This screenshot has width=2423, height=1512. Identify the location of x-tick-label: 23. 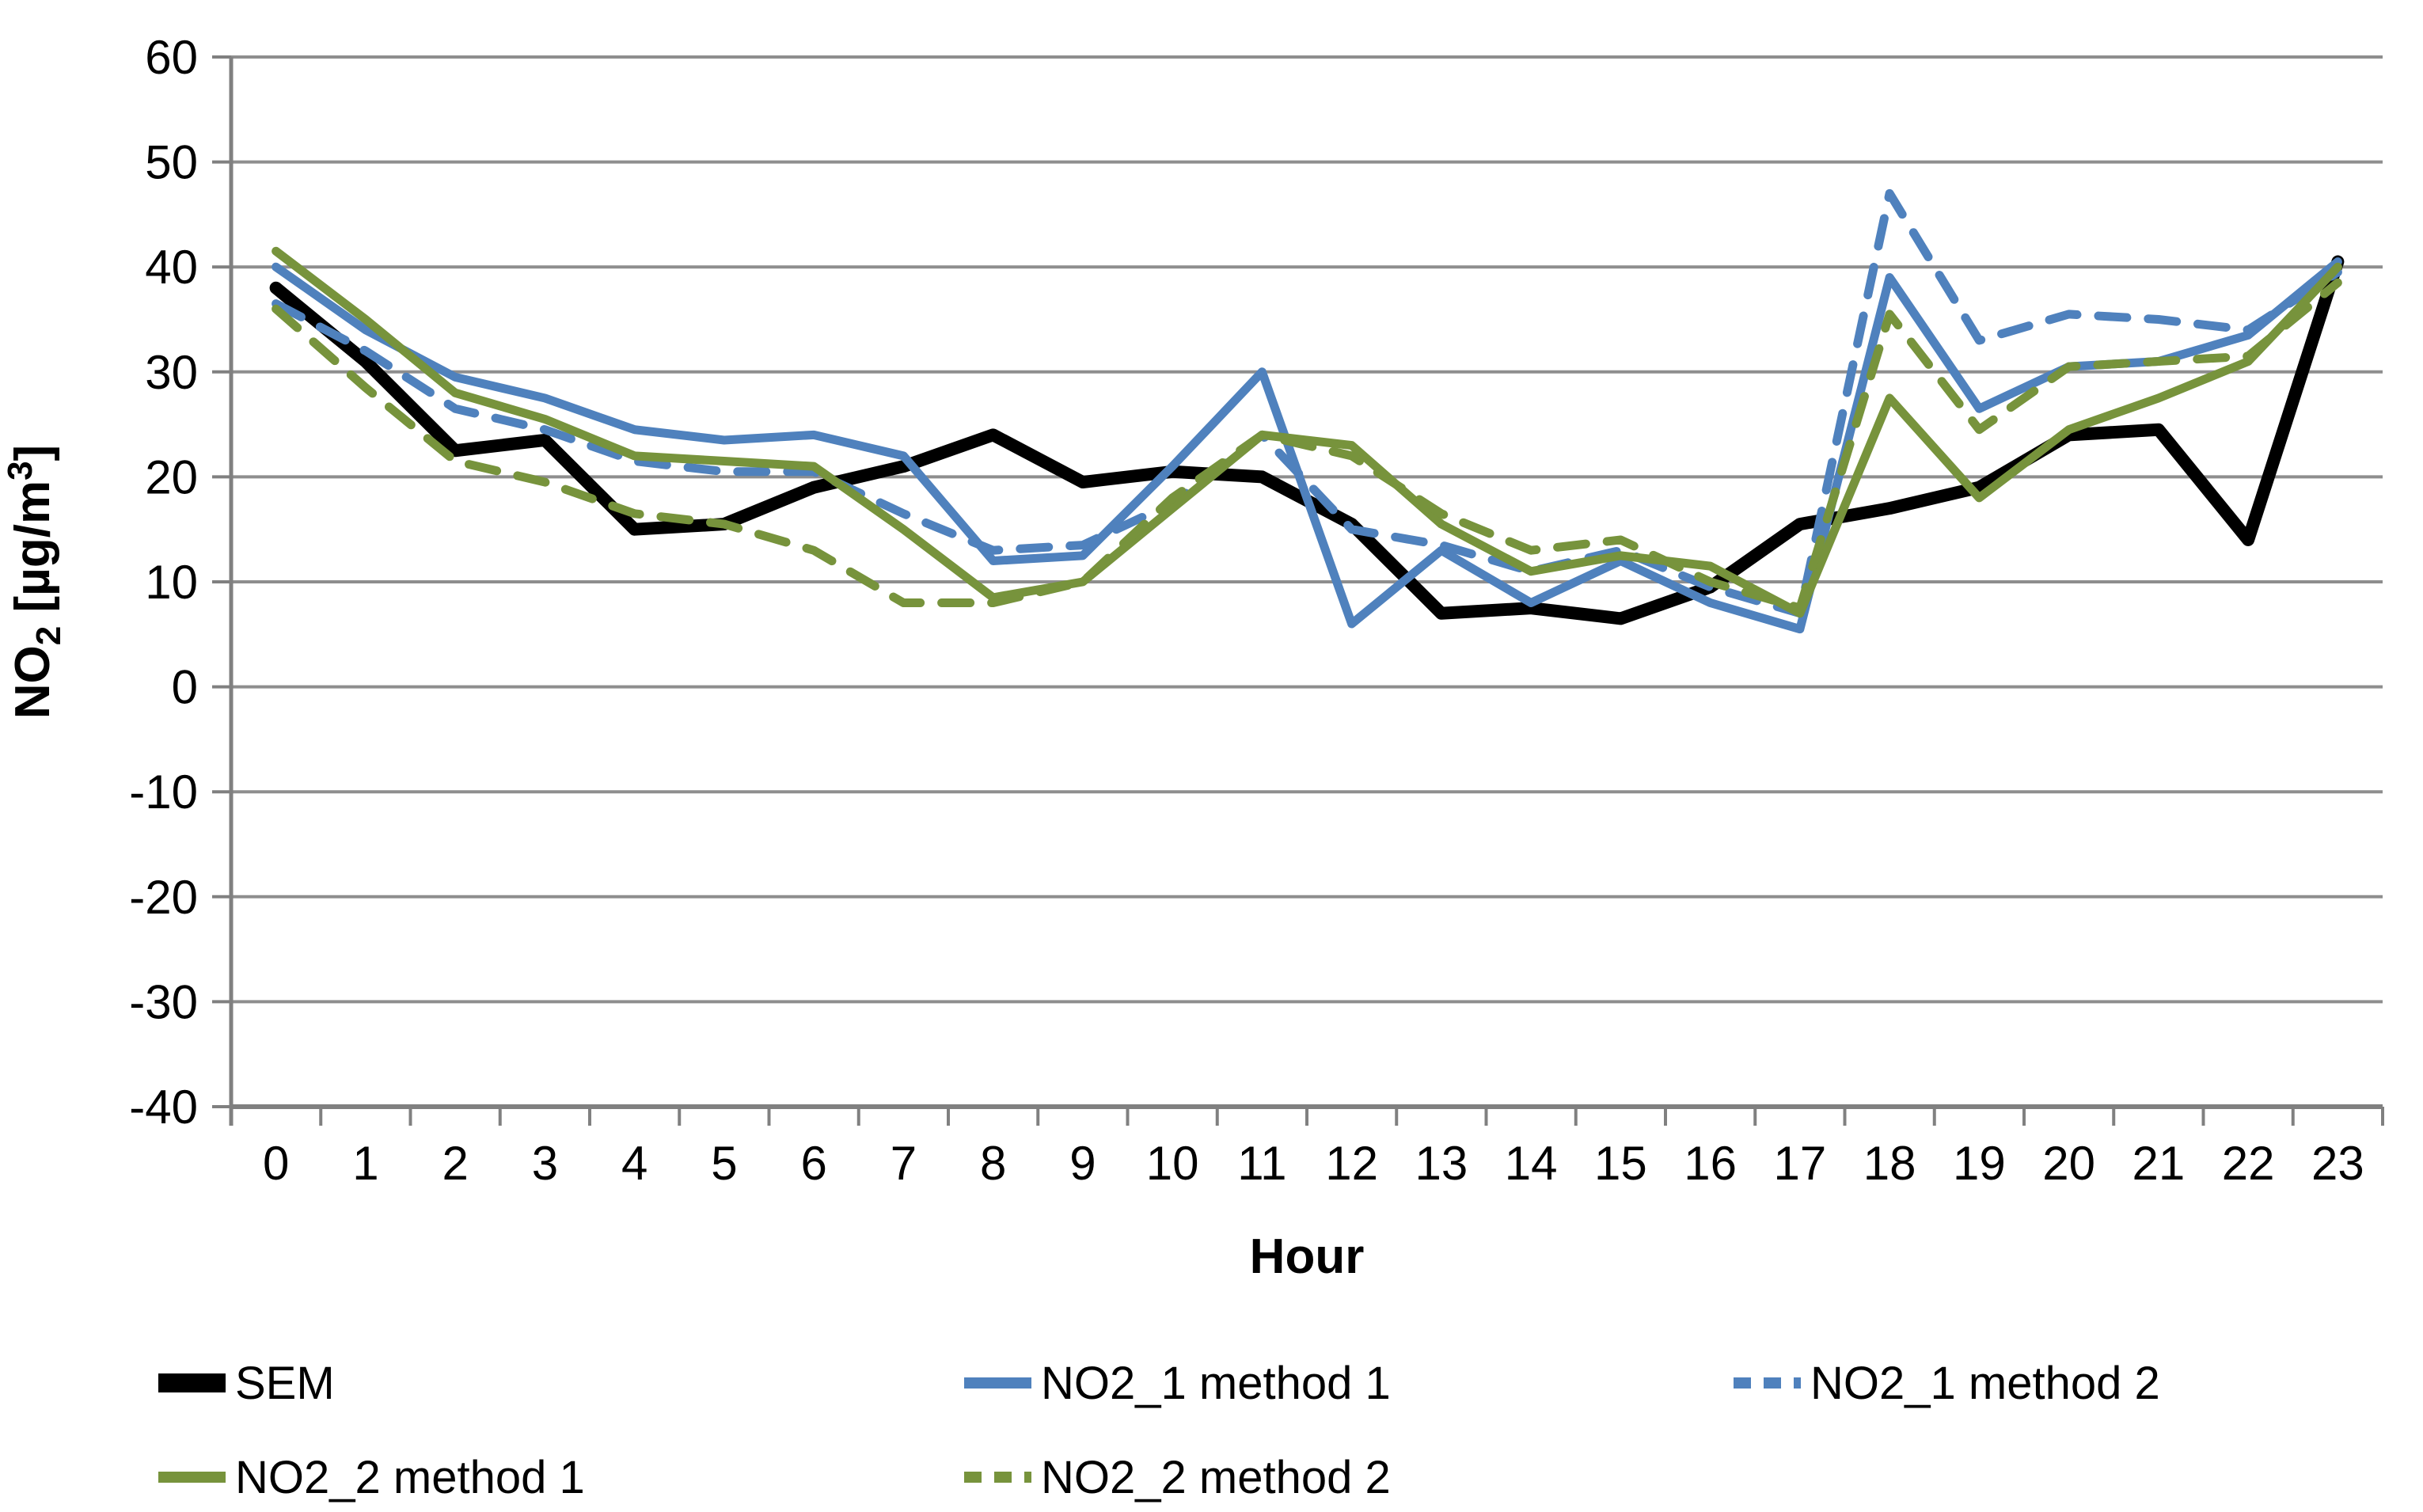
(2337, 1163).